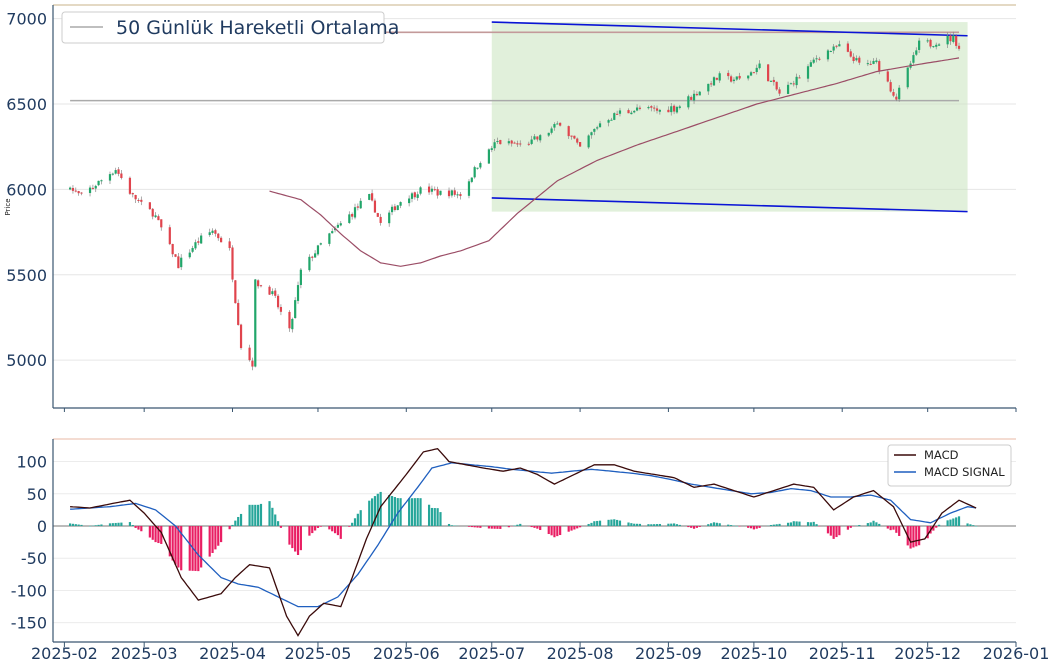  I want to click on price-tick-label: 6000, so click(26, 189).